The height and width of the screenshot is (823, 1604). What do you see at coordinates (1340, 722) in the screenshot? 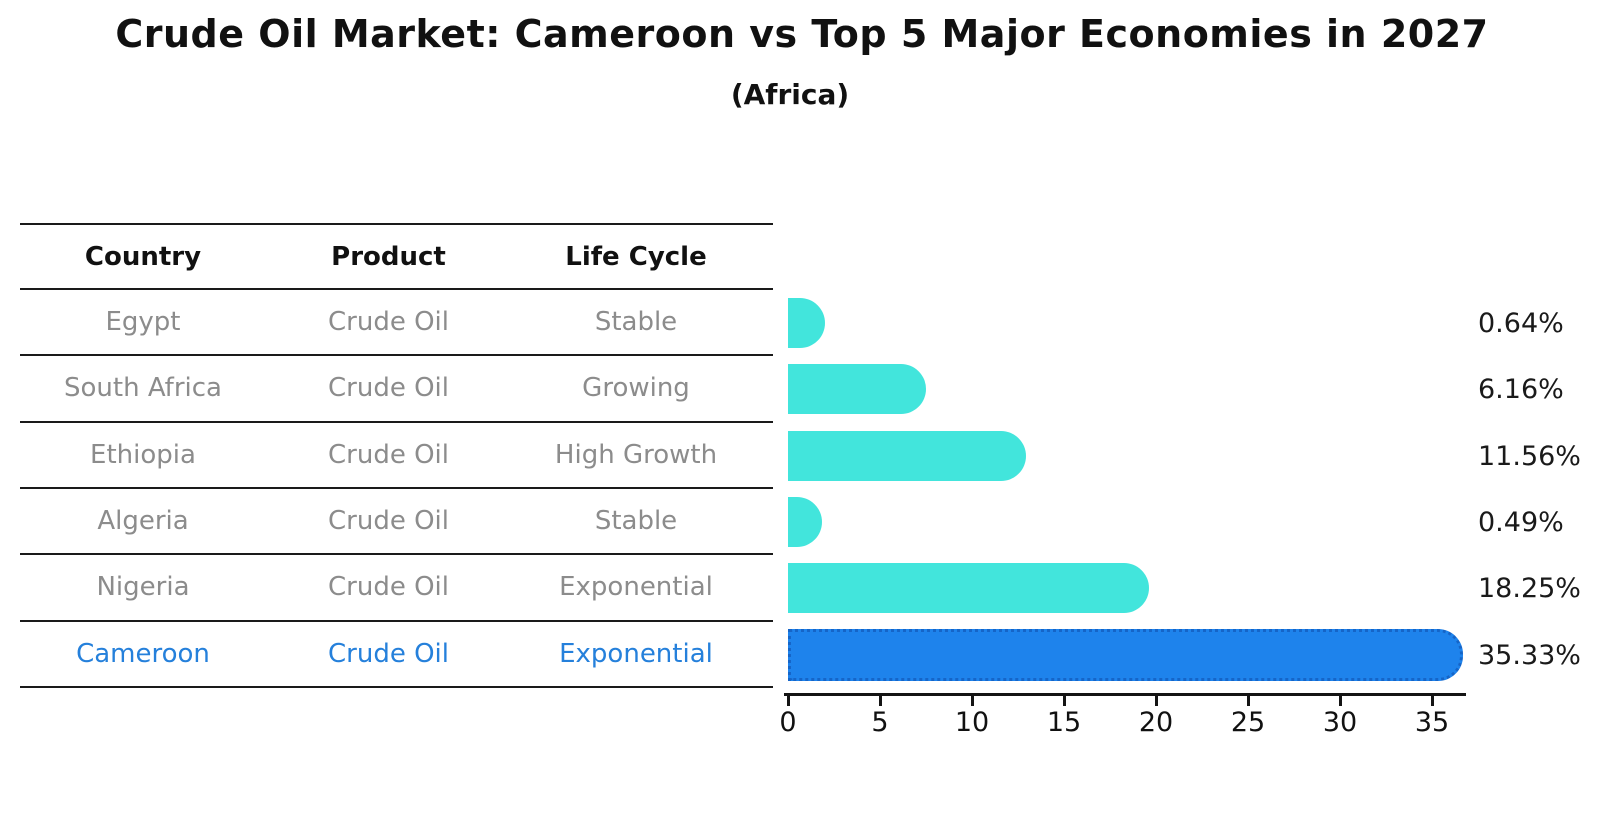
I see `x-axis-tick-label: 30` at bounding box center [1340, 722].